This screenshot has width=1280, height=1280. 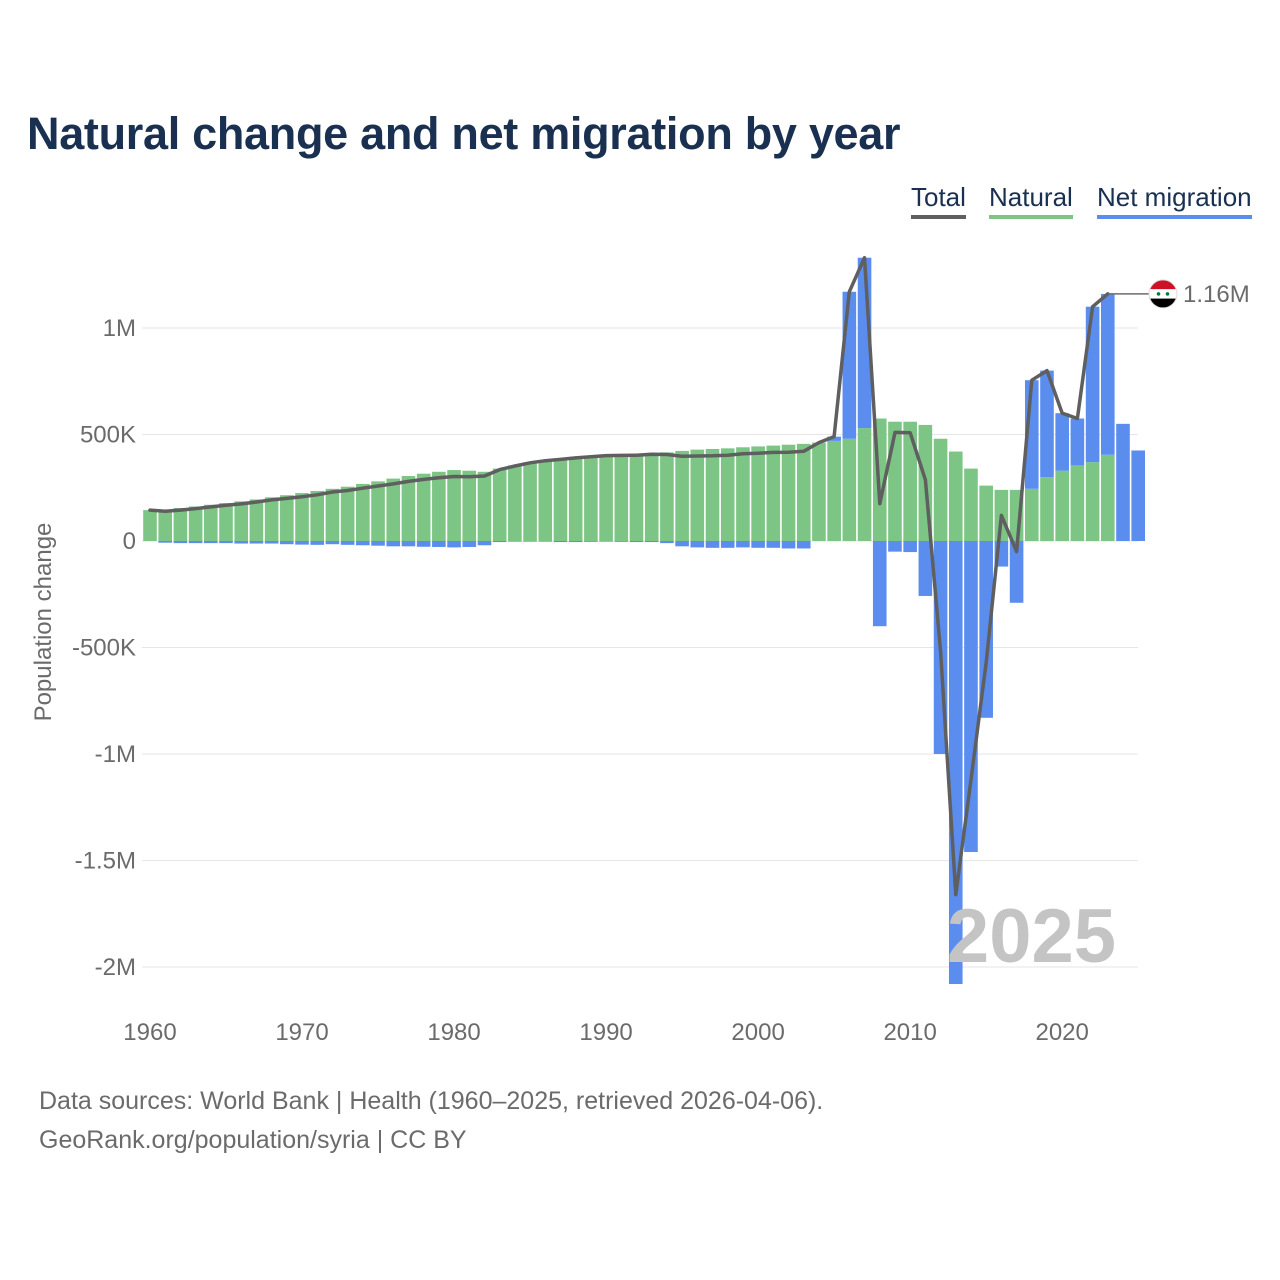 I want to click on y-tick-label: 0, so click(x=129, y=541).